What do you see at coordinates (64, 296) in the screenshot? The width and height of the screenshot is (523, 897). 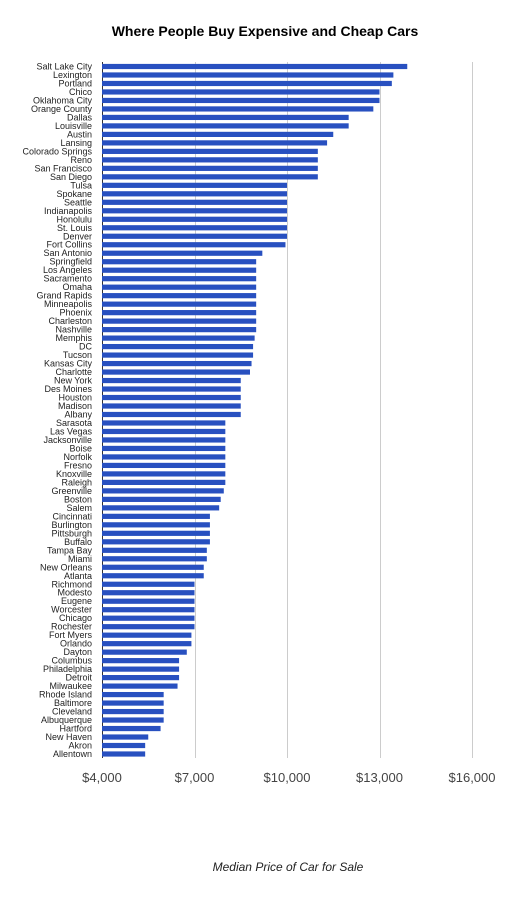 I see `category-label: Grand Rapids` at bounding box center [64, 296].